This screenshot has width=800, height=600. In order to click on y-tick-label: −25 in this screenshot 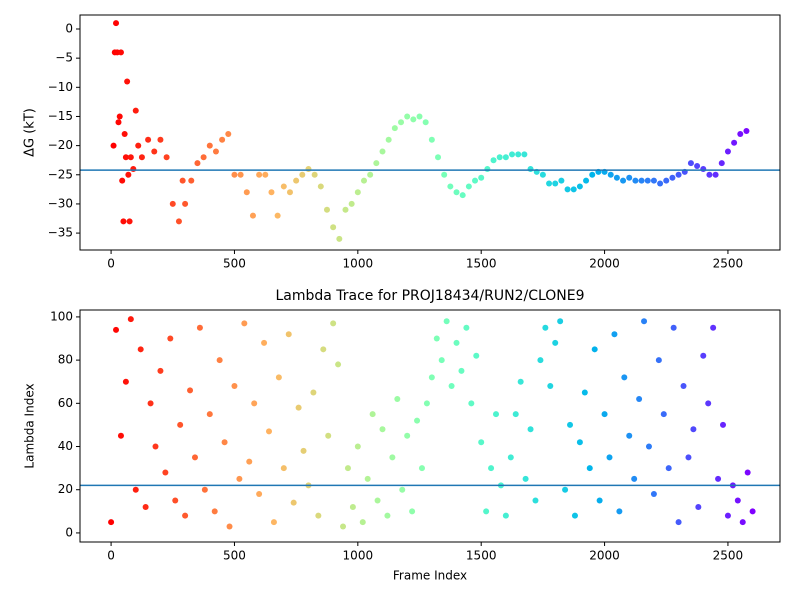, I will do `click(60, 174)`.